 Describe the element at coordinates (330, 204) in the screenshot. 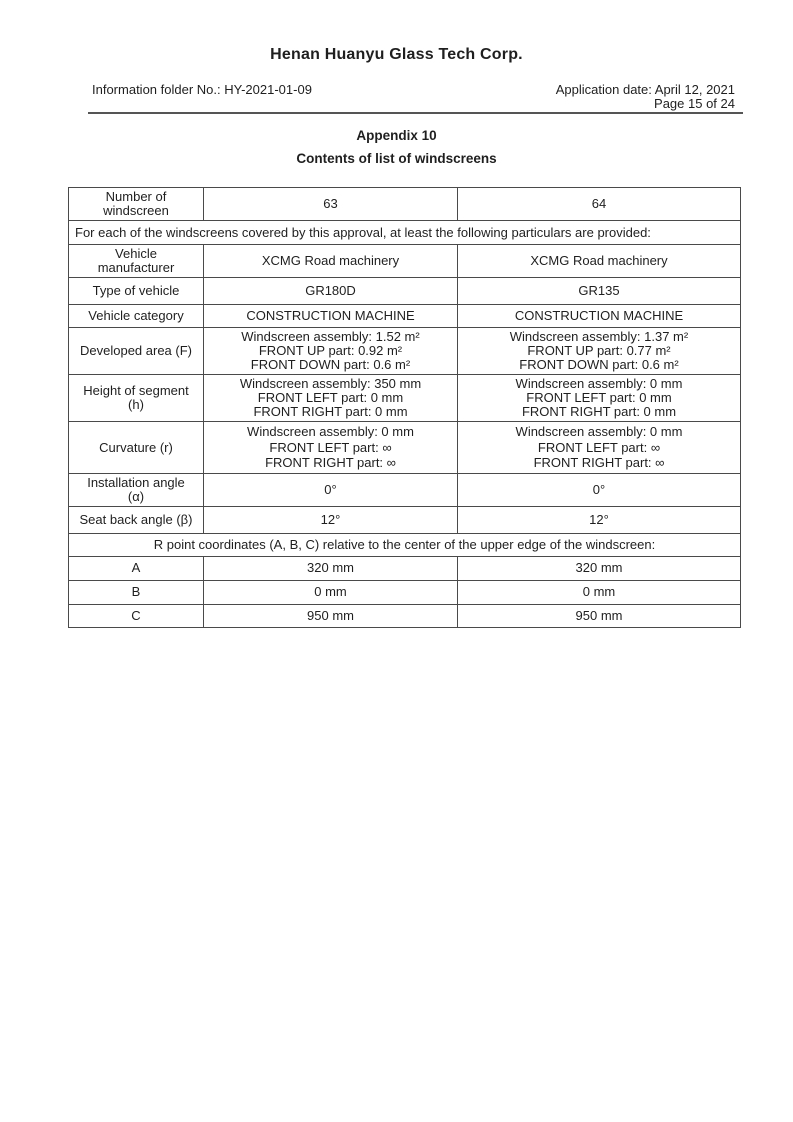

I see `cell-windscreen-63: 63` at that location.